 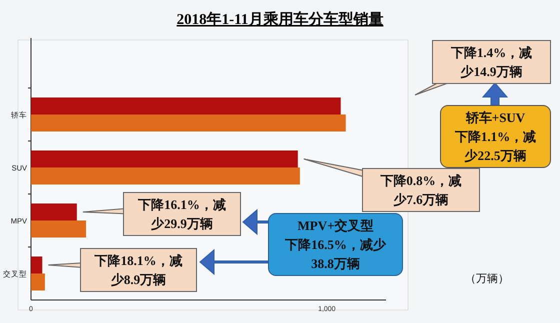 I want to click on chart-title: 2018年1-11月乘用车分车型销量, so click(x=280, y=19).